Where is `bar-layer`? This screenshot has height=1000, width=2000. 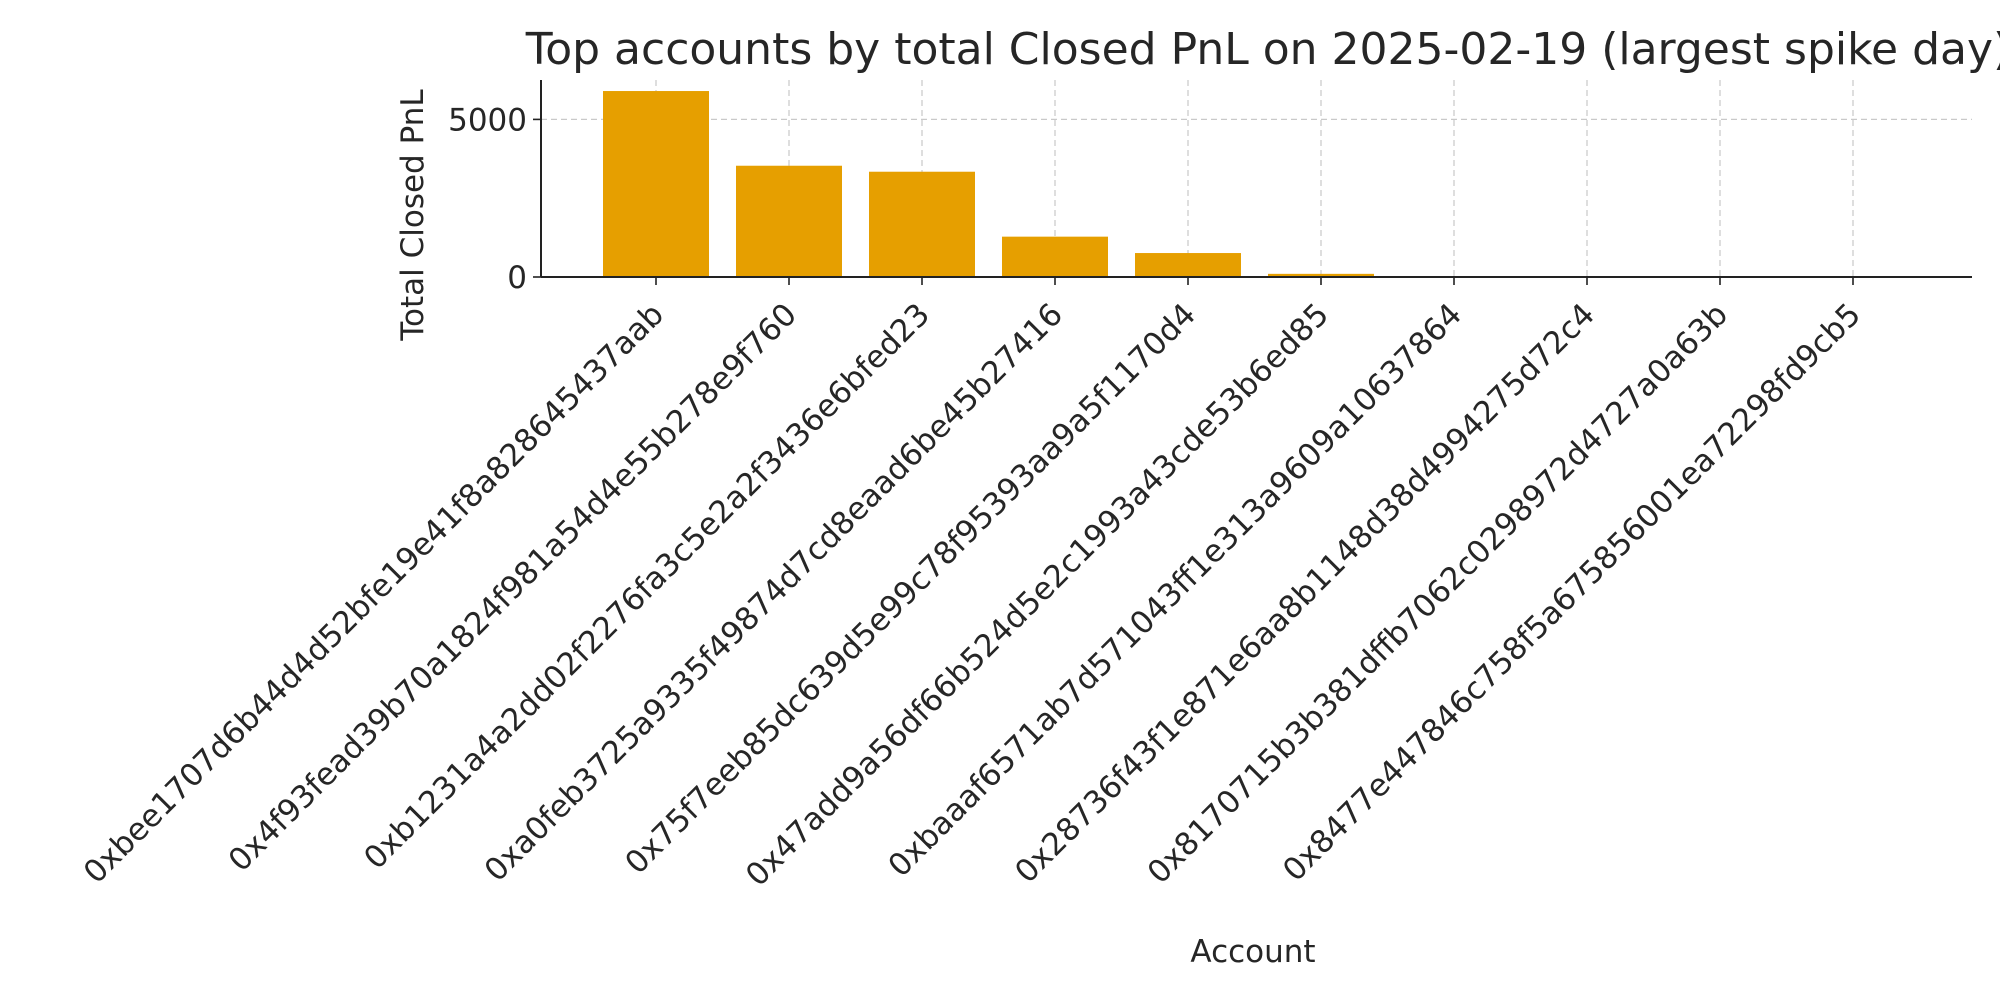 bar-layer is located at coordinates (1254, 184).